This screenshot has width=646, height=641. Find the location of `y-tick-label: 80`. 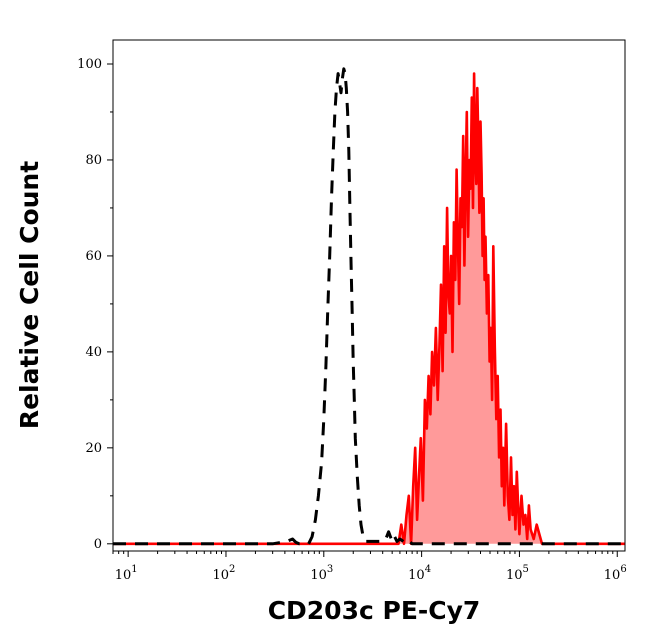

y-tick-label: 80 is located at coordinates (93, 160).